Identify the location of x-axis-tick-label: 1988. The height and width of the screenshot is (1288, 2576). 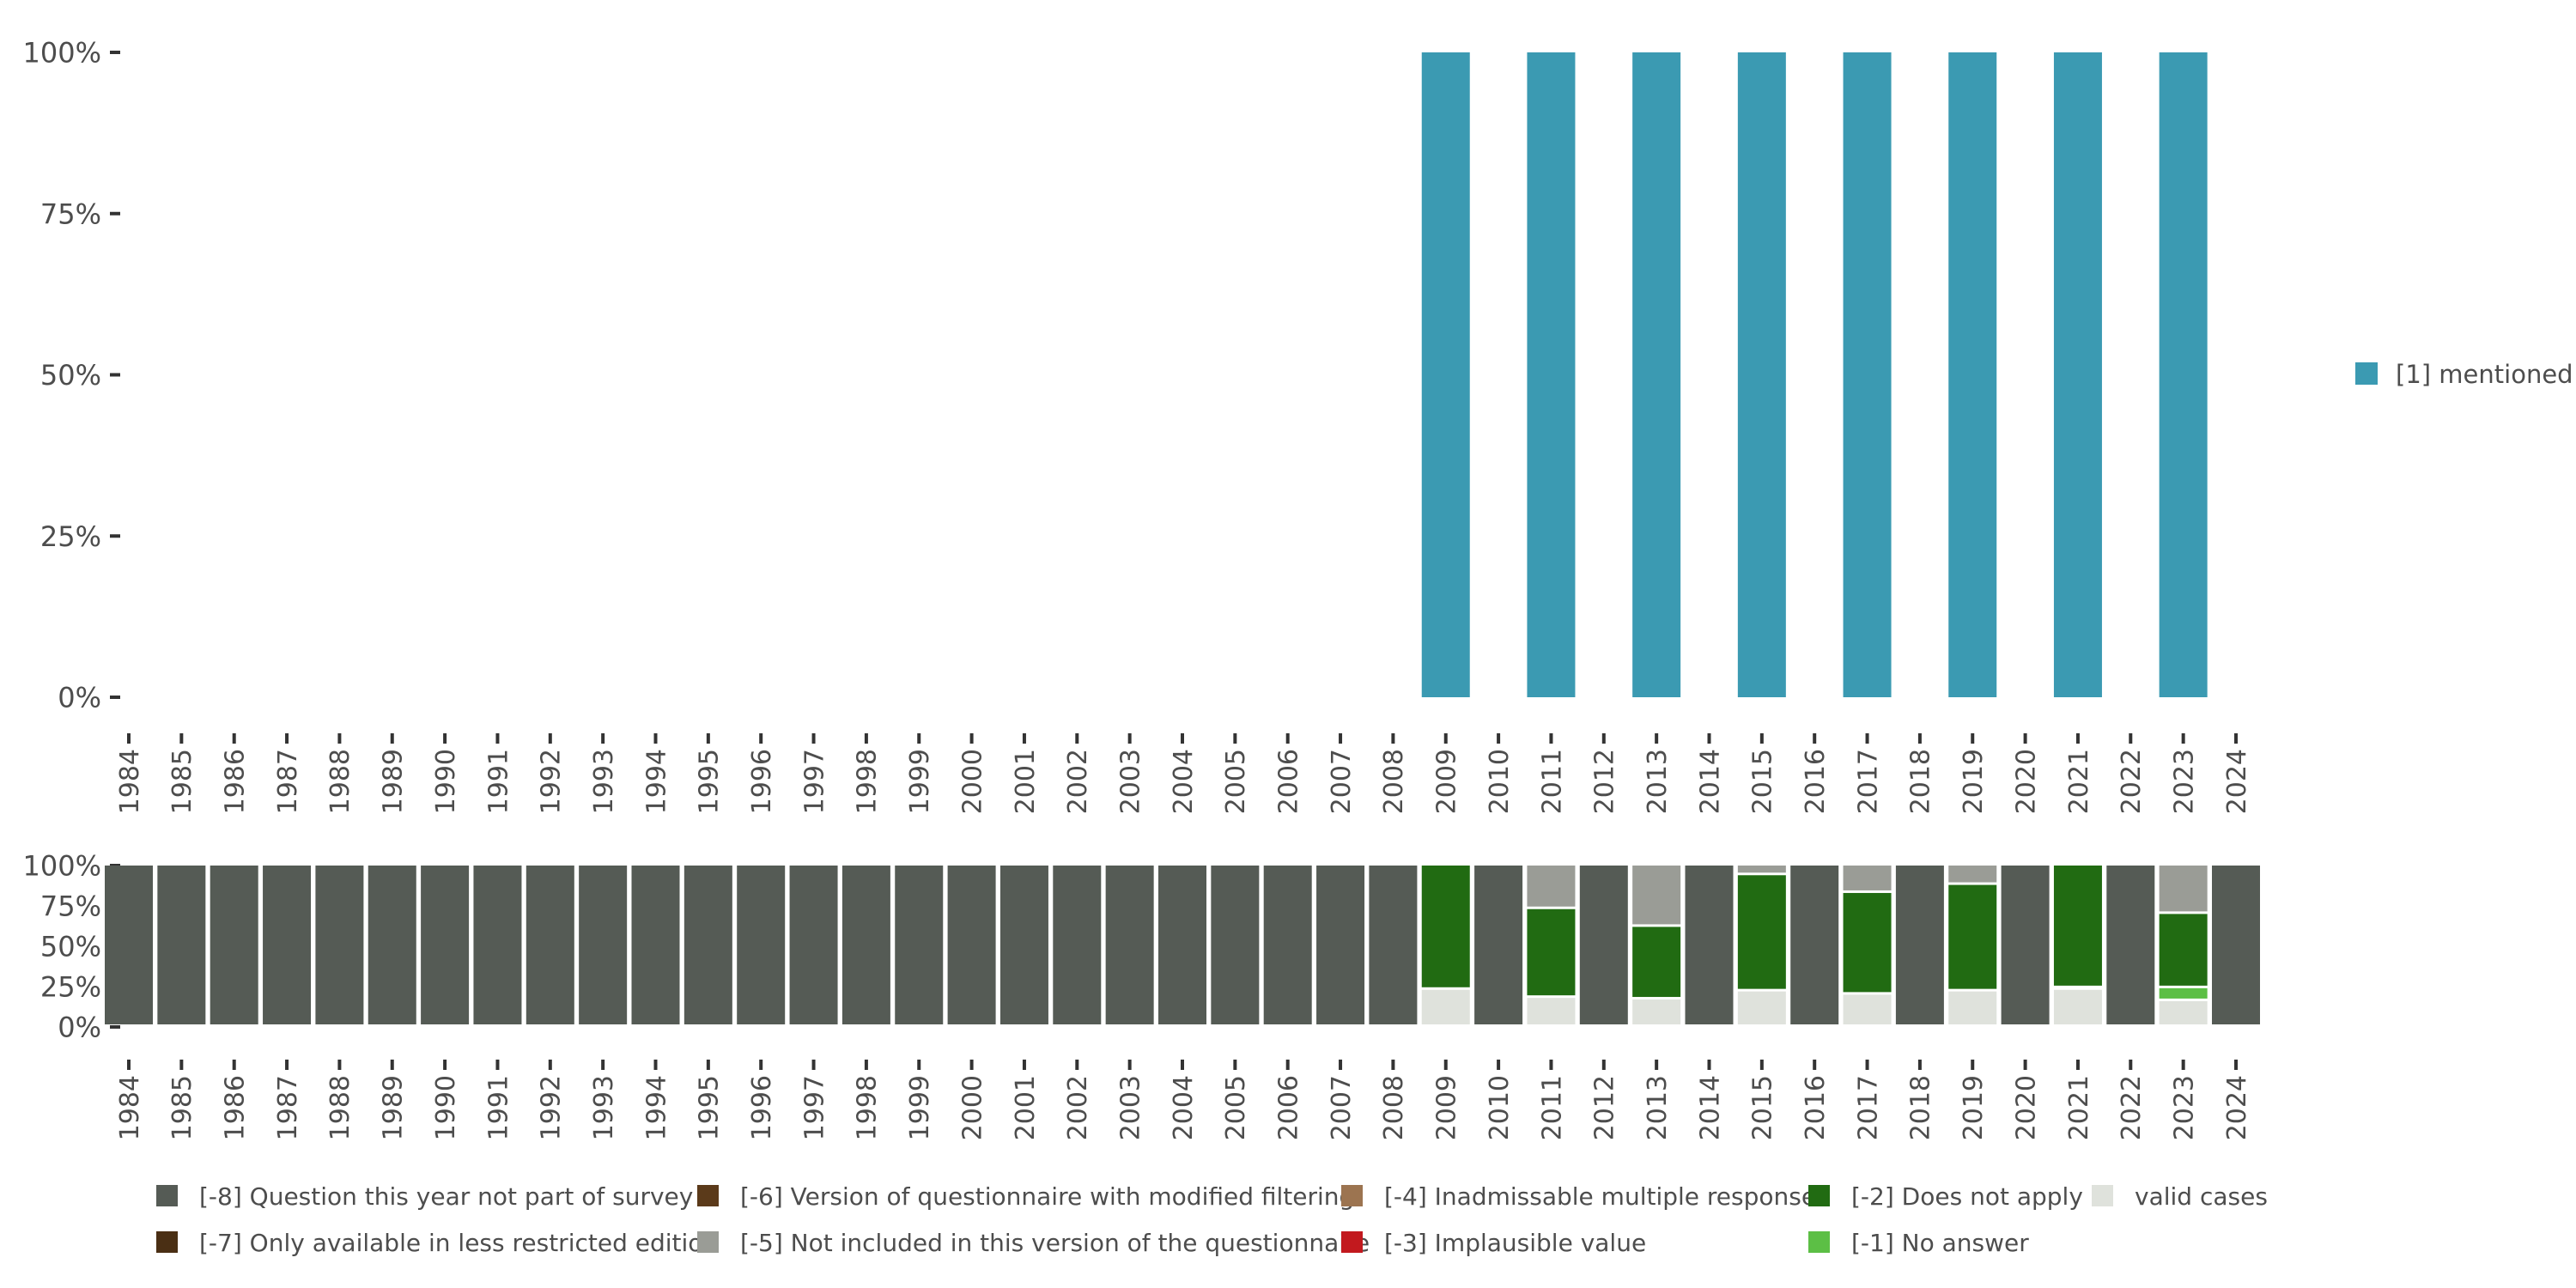
(340, 781).